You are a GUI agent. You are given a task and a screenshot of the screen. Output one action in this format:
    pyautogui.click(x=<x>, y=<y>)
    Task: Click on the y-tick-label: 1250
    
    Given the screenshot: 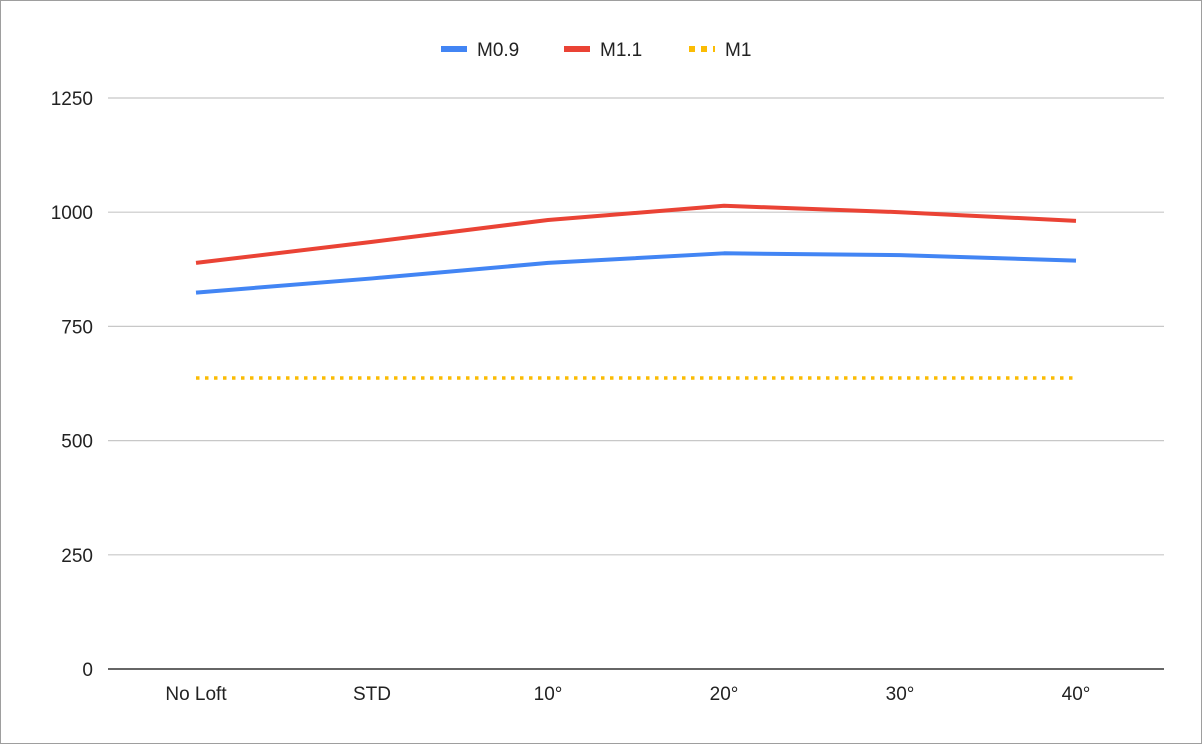 What is the action you would take?
    pyautogui.click(x=72, y=99)
    